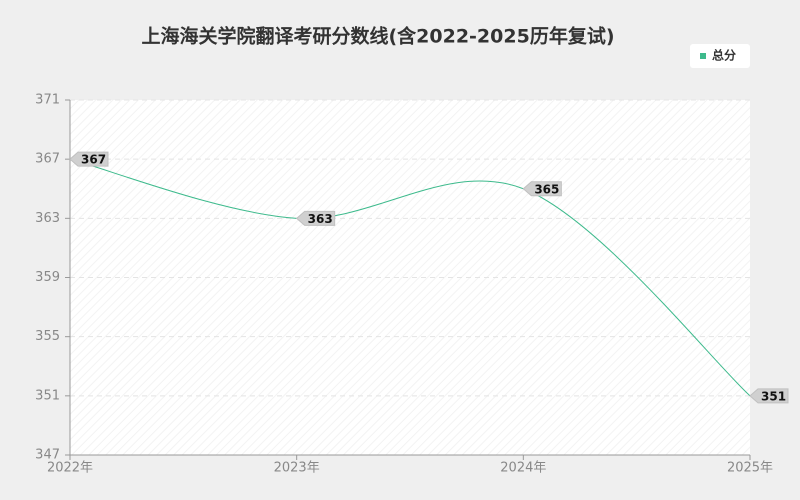 This screenshot has height=500, width=800. What do you see at coordinates (47, 159) in the screenshot?
I see `y-tick-label: 367` at bounding box center [47, 159].